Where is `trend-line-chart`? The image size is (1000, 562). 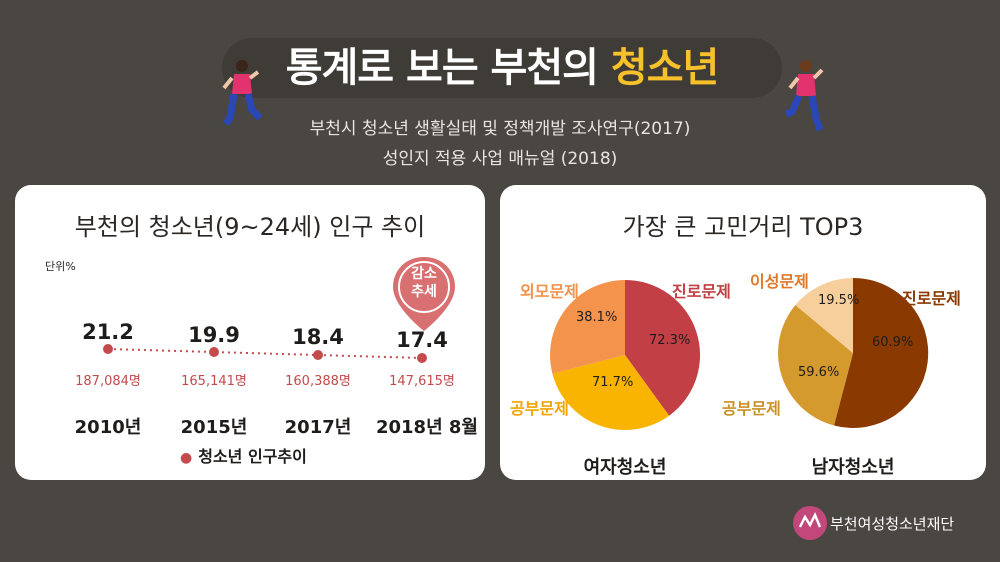
trend-line-chart is located at coordinates (265, 353).